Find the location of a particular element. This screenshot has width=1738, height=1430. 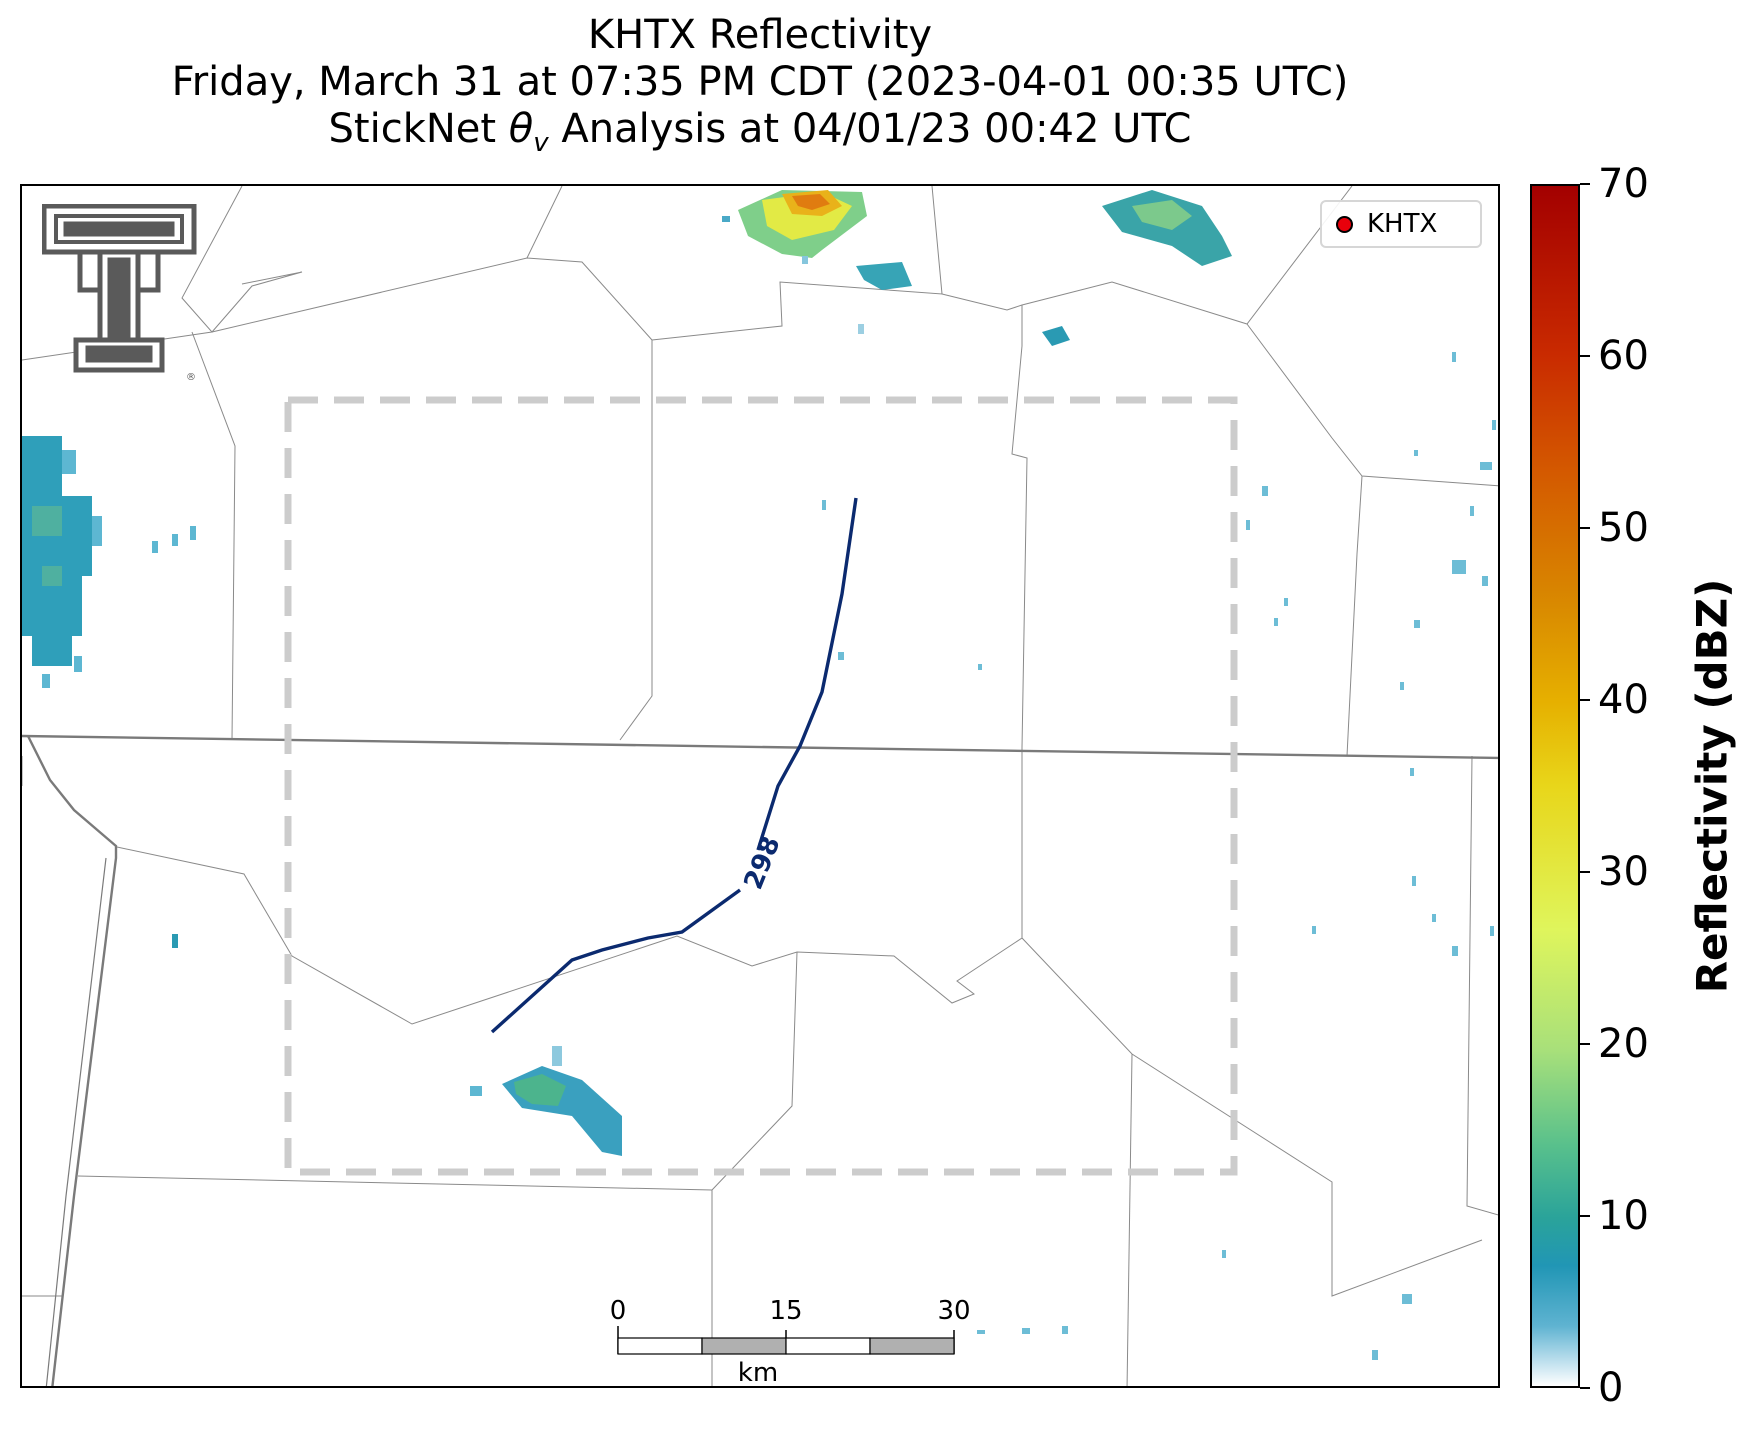

colorbar-tick-label: 20 is located at coordinates (1623, 1044).